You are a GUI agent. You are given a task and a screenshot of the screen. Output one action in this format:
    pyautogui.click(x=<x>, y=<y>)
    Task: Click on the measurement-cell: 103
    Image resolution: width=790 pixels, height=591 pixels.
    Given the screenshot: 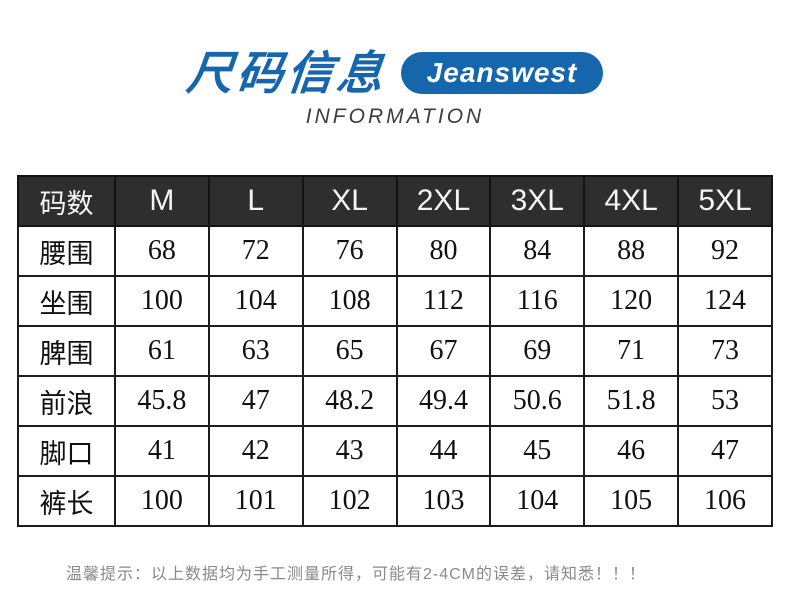 What is the action you would take?
    pyautogui.click(x=443, y=501)
    